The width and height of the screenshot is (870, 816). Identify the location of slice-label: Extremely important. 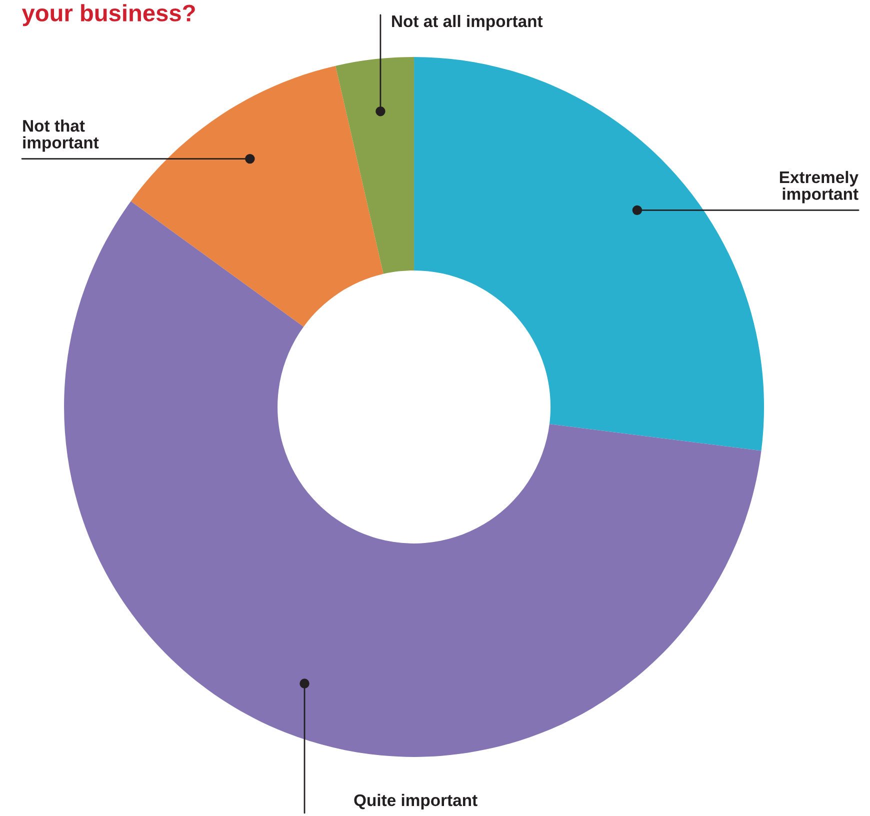
(819, 187).